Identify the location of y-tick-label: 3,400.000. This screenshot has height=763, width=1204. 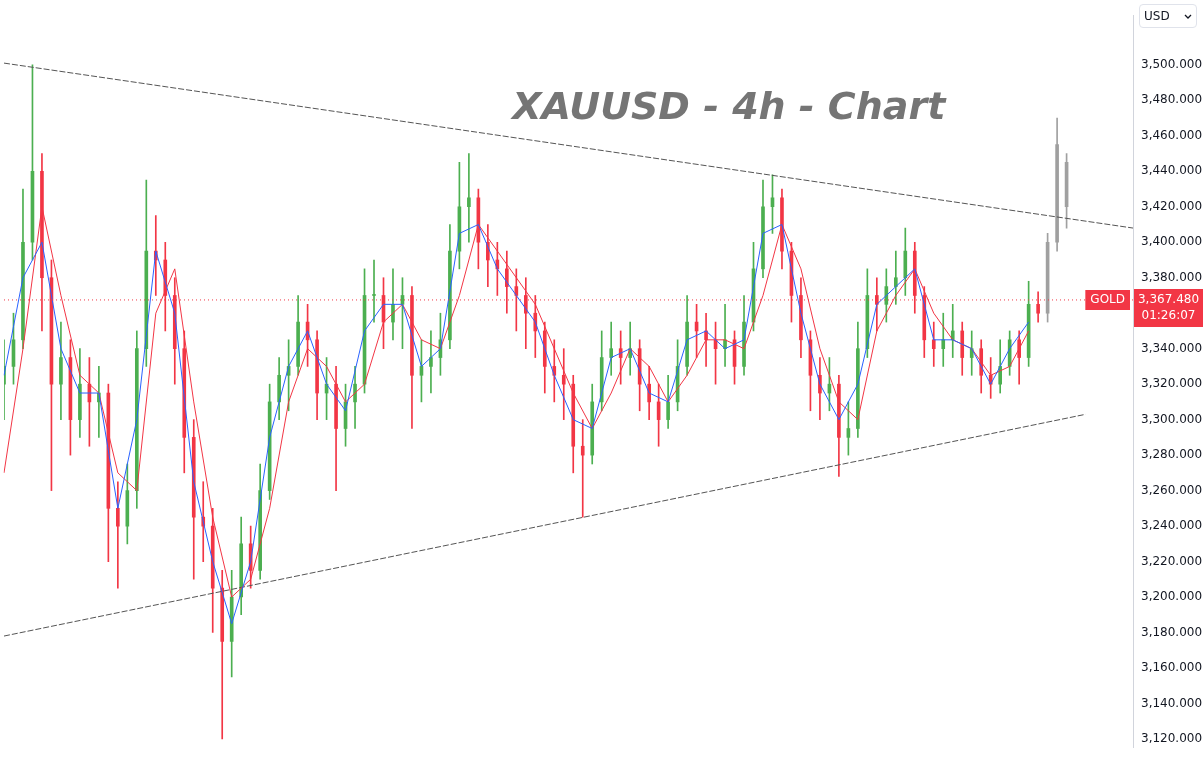
(1172, 241).